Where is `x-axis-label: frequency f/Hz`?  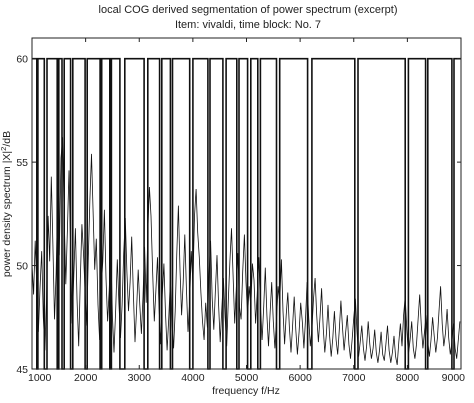 x-axis-label: frequency f/Hz is located at coordinates (246, 391).